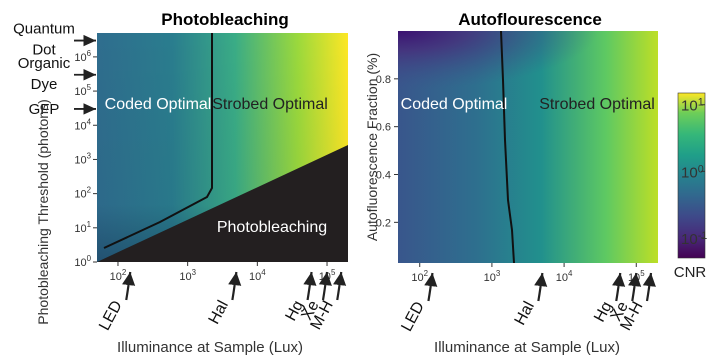 This screenshot has height=358, width=712. Describe the element at coordinates (387, 151) in the screenshot. I see `y-axis-ticks-2: 0.2 0.4 0.6 0.8` at that location.